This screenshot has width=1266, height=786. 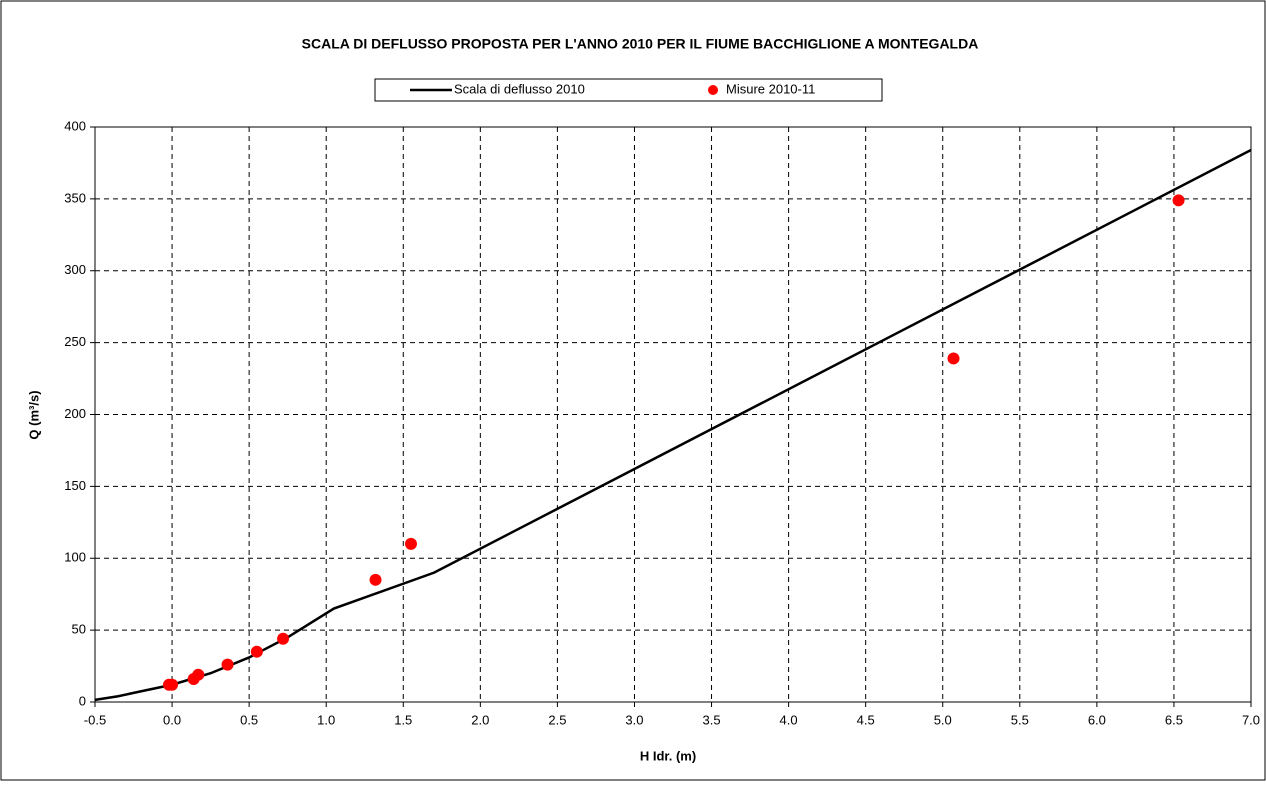 What do you see at coordinates (1251, 719) in the screenshot?
I see `x-tick-label: 7.0` at bounding box center [1251, 719].